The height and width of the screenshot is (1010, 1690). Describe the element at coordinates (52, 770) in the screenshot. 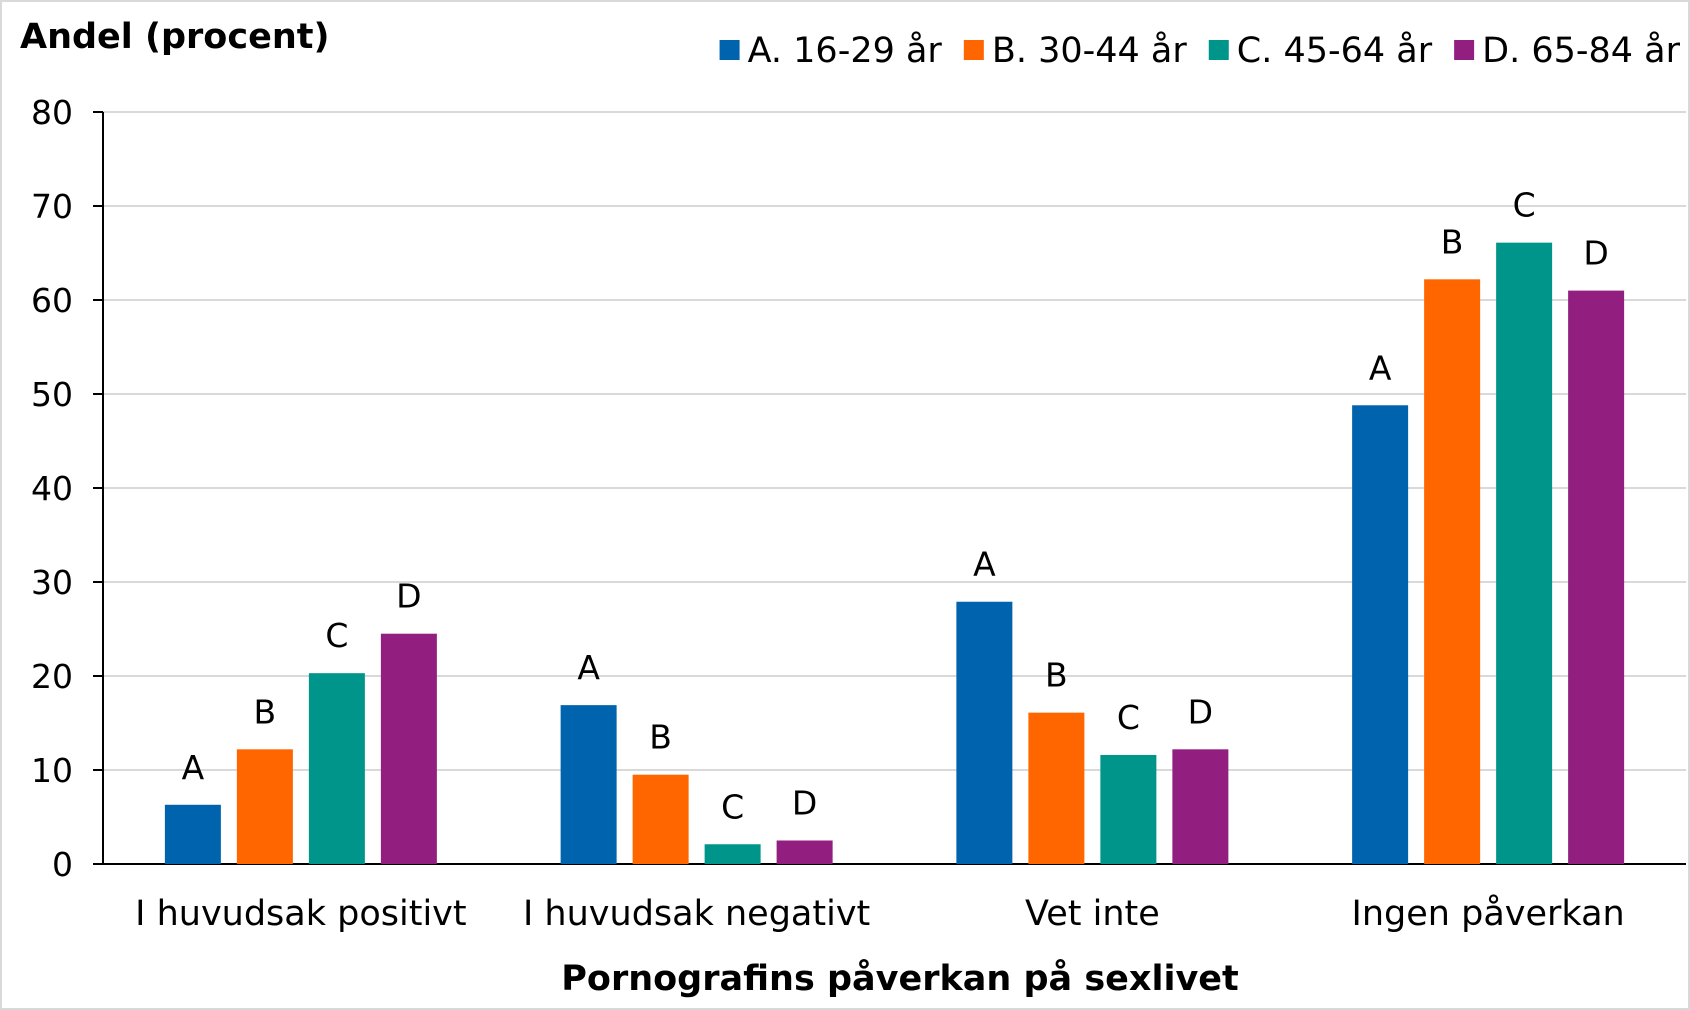

I see `y-tick-label: 10` at that location.